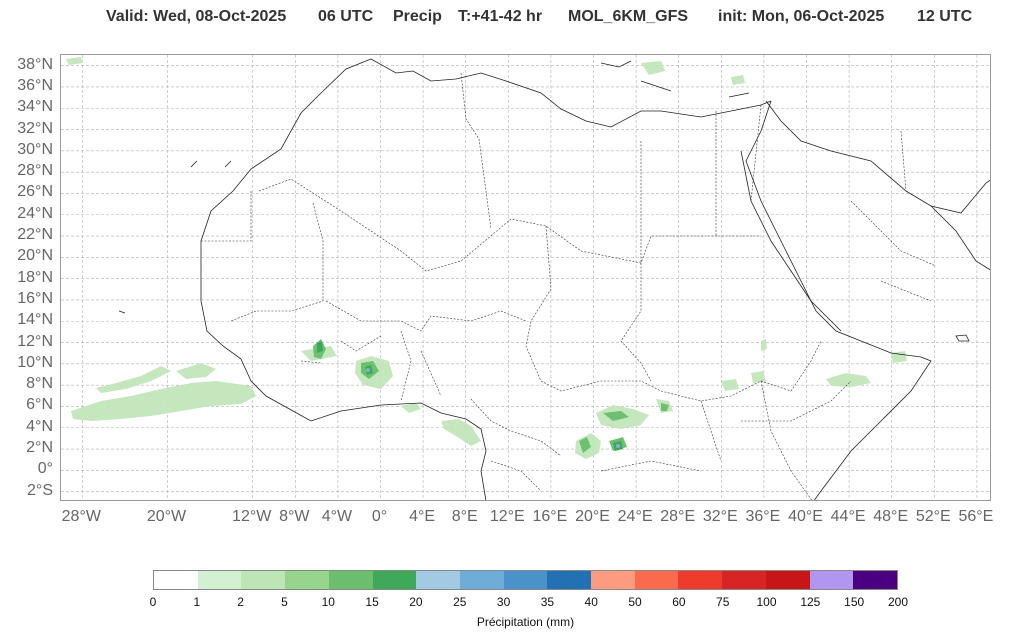 This screenshot has height=641, width=1011. I want to click on lat-label: 22°N, so click(35, 235).